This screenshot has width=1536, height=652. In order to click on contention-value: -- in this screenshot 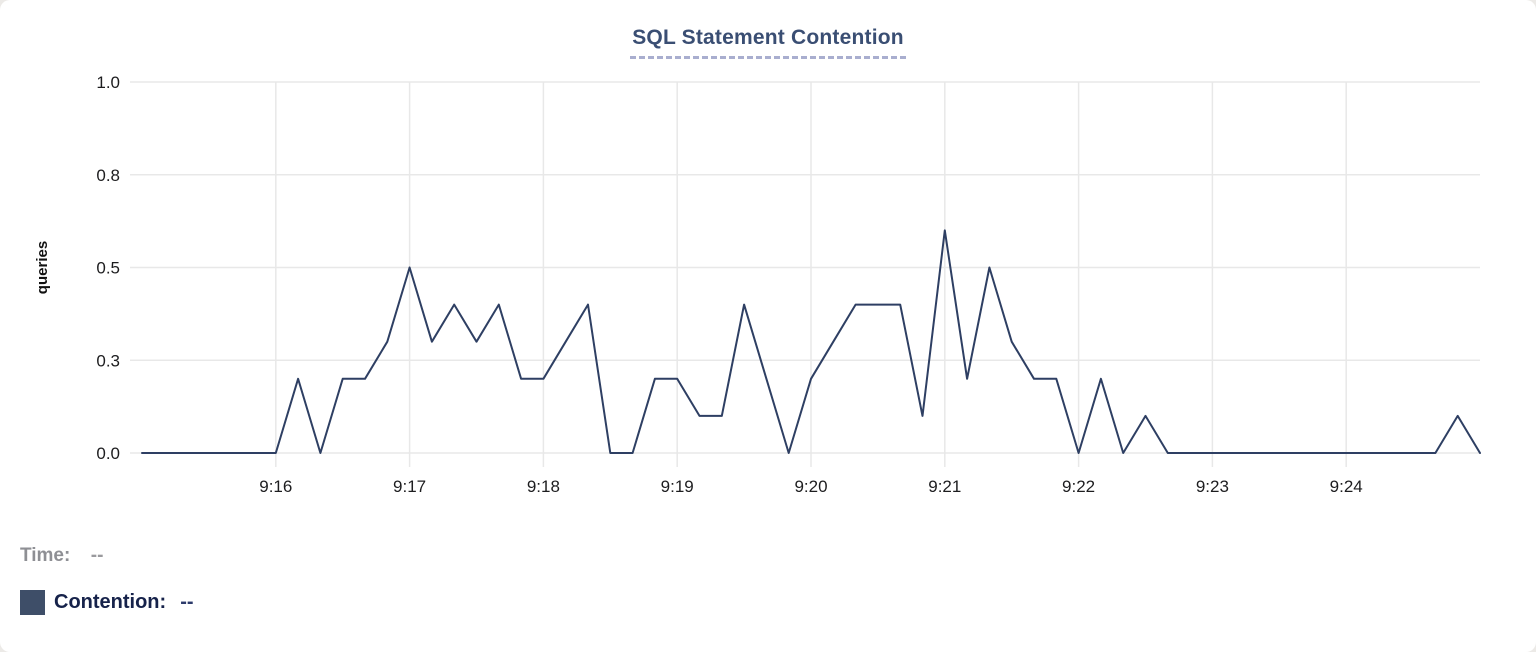, I will do `click(187, 602)`.